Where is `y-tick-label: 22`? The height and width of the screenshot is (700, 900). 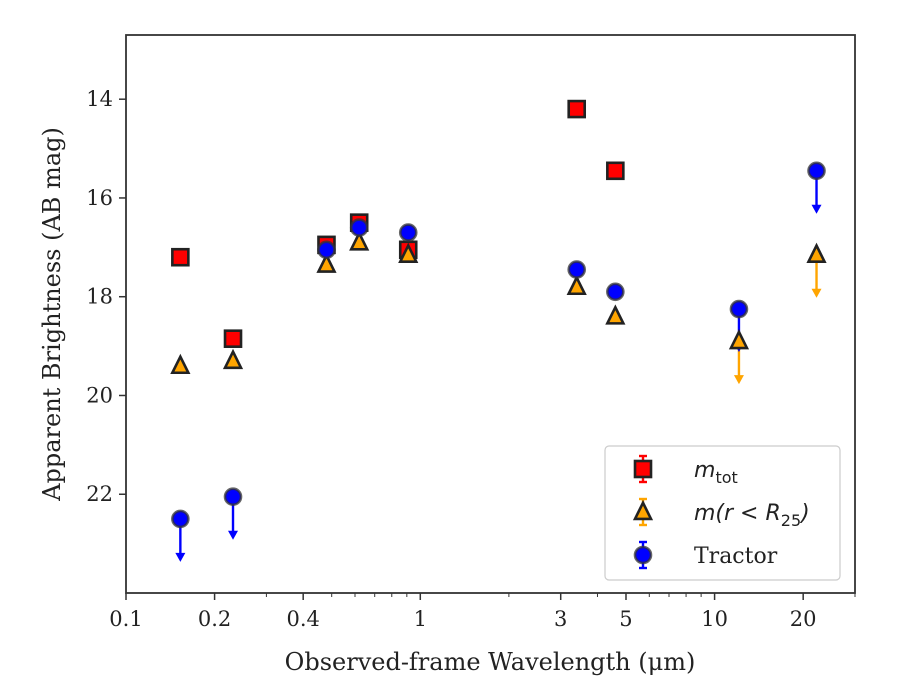 y-tick-label: 22 is located at coordinates (99, 494).